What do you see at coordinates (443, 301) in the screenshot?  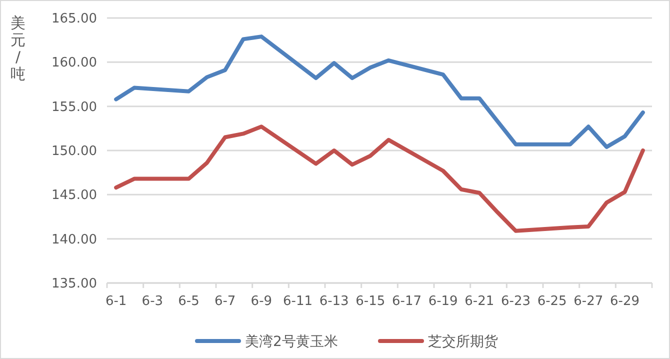 I see `x-tick-label: 6-19` at bounding box center [443, 301].